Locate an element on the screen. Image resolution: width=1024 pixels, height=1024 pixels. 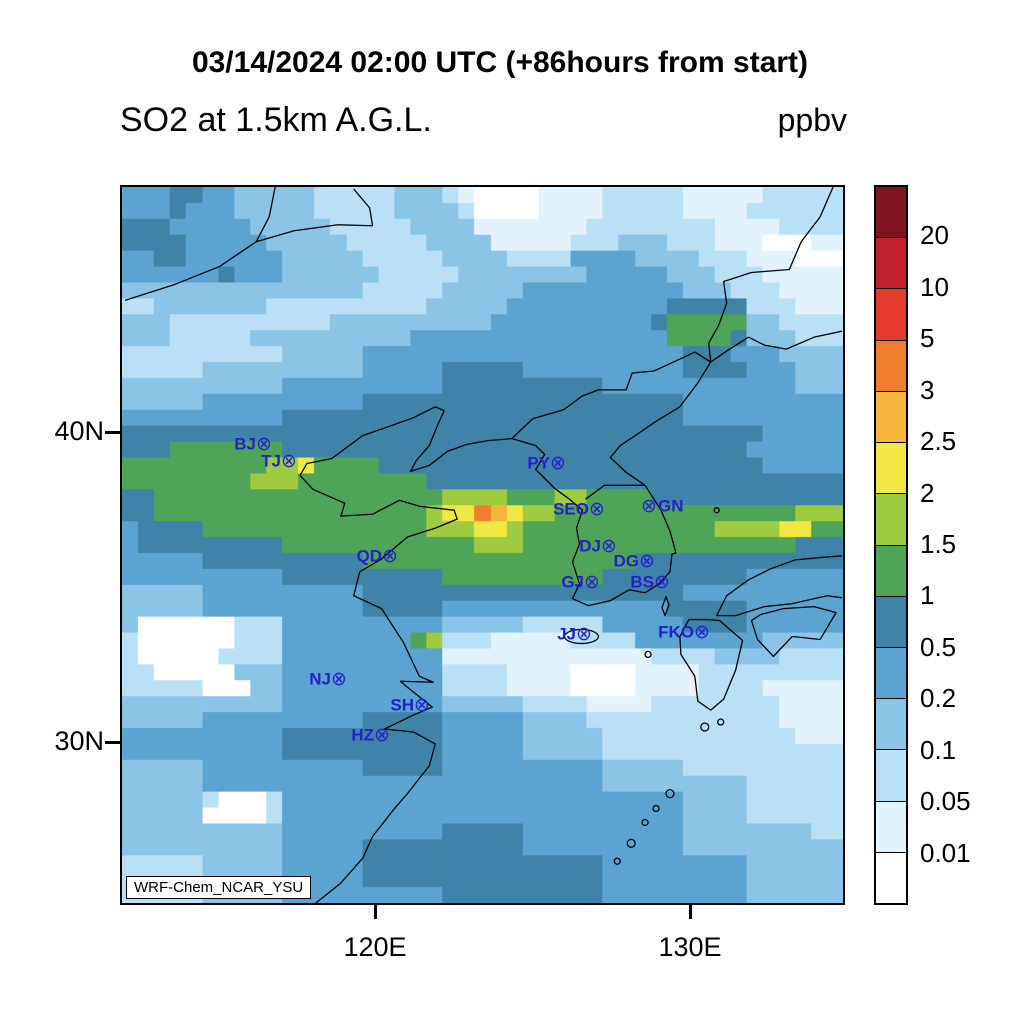
tj-marker-icon: ⊗ is located at coordinates (289, 461).